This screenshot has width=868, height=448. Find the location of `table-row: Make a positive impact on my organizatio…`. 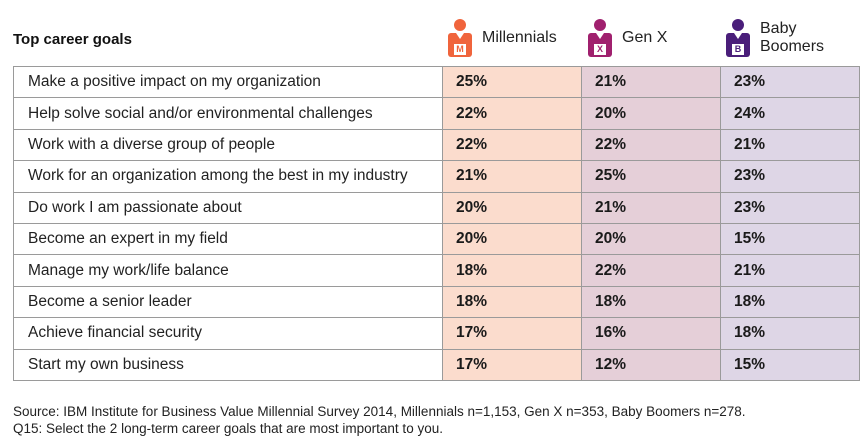

table-row: Make a positive impact on my organizatio… is located at coordinates (436, 82).